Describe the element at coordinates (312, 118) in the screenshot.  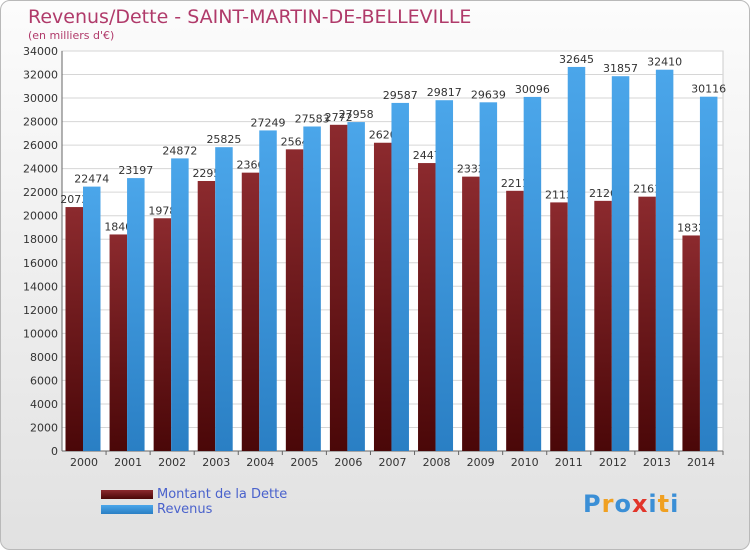
I see `data-label-revenus: 27583` at that location.